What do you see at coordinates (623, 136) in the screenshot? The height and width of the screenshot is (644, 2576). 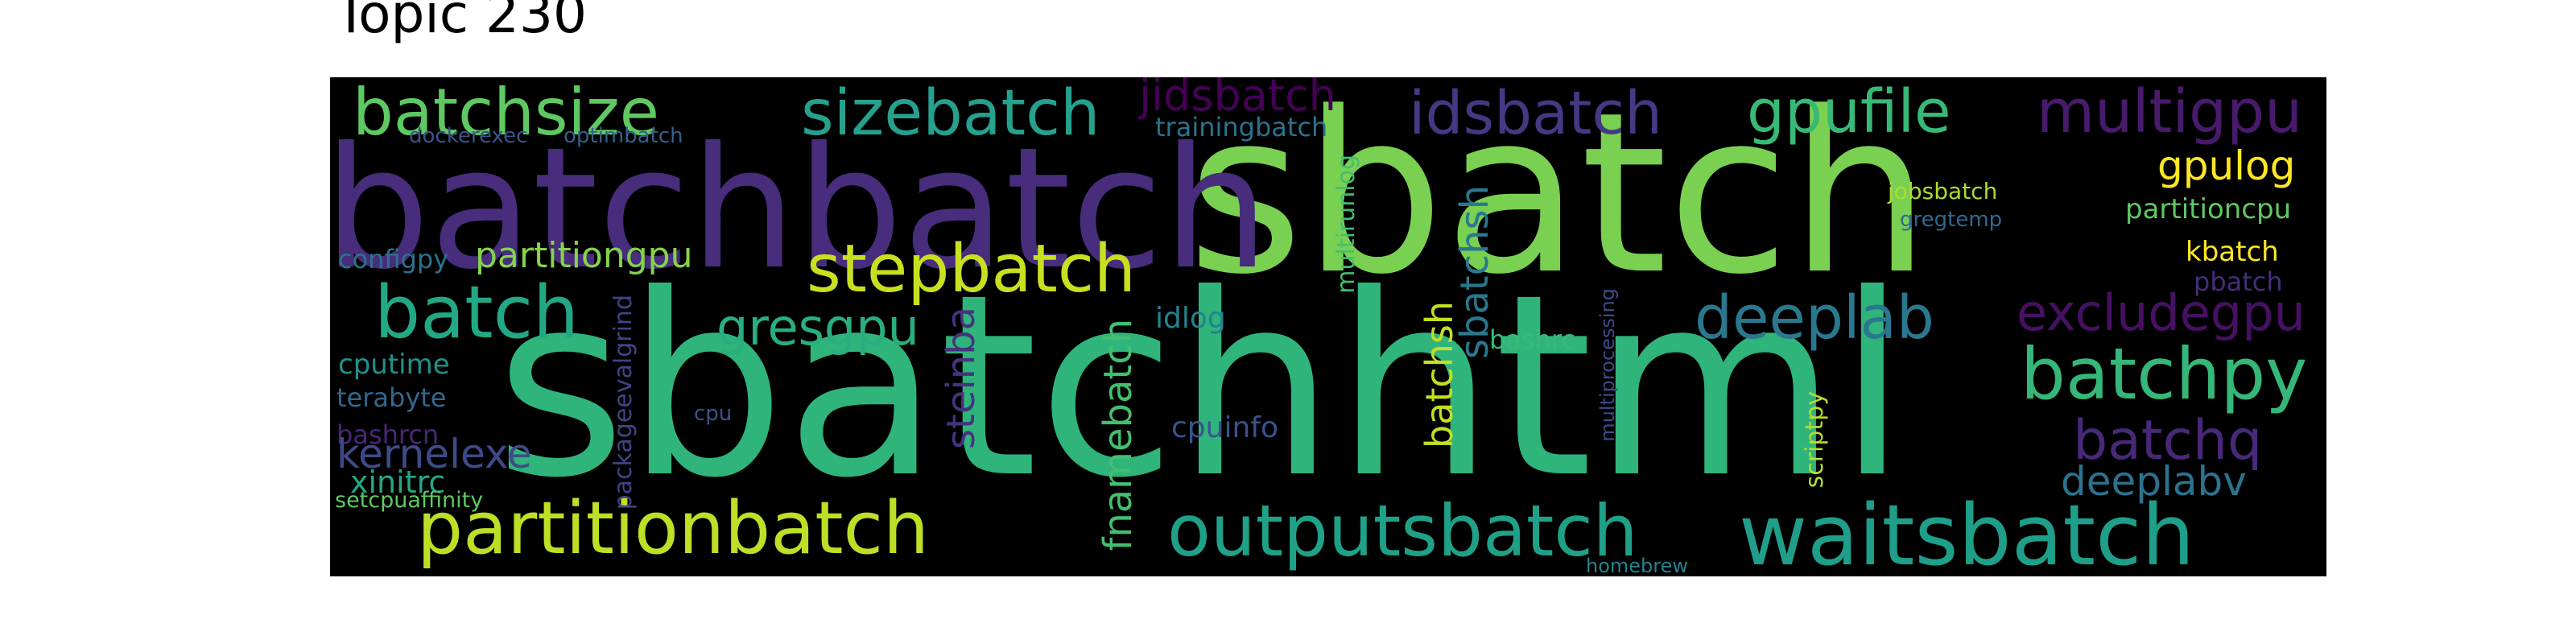 I see `word-optimbatch: optimbatch` at bounding box center [623, 136].